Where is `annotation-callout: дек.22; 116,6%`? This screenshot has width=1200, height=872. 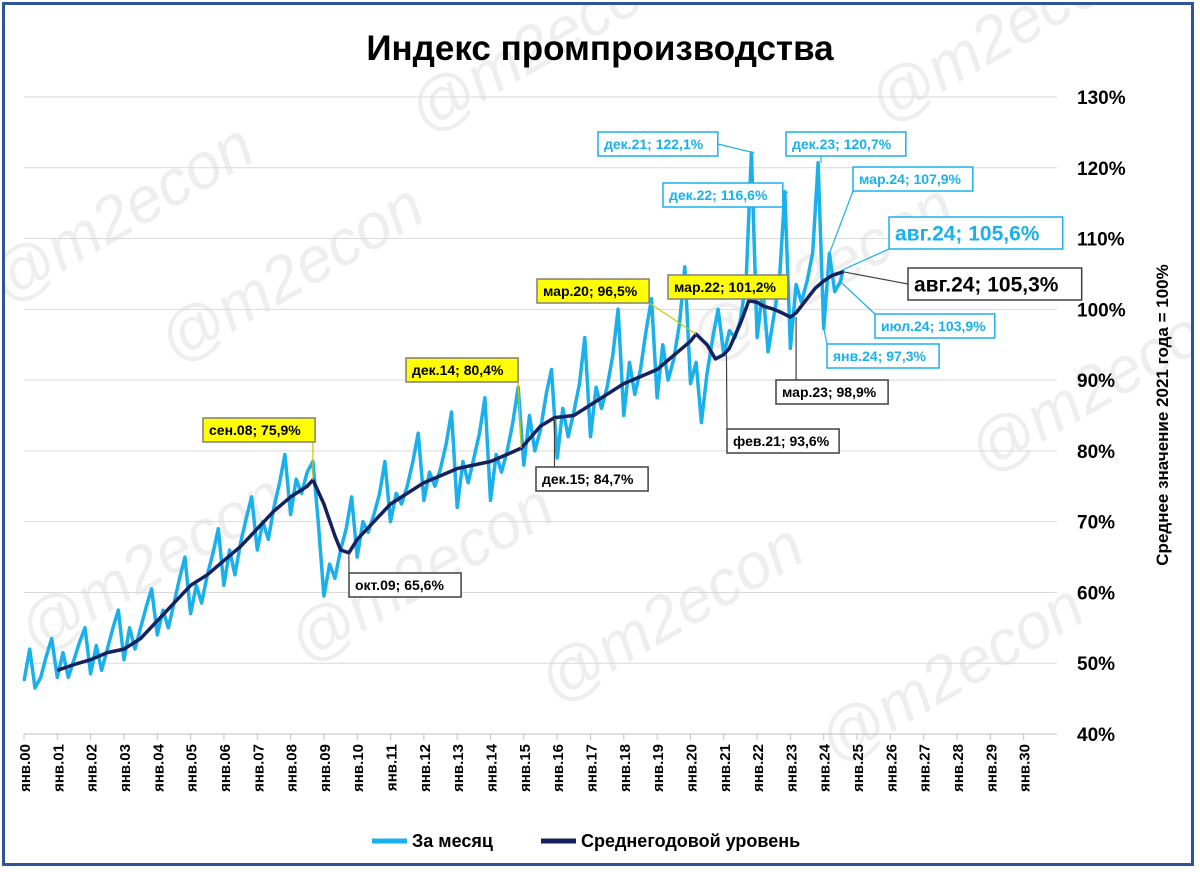
annotation-callout: дек.22; 116,6% is located at coordinates (725, 195).